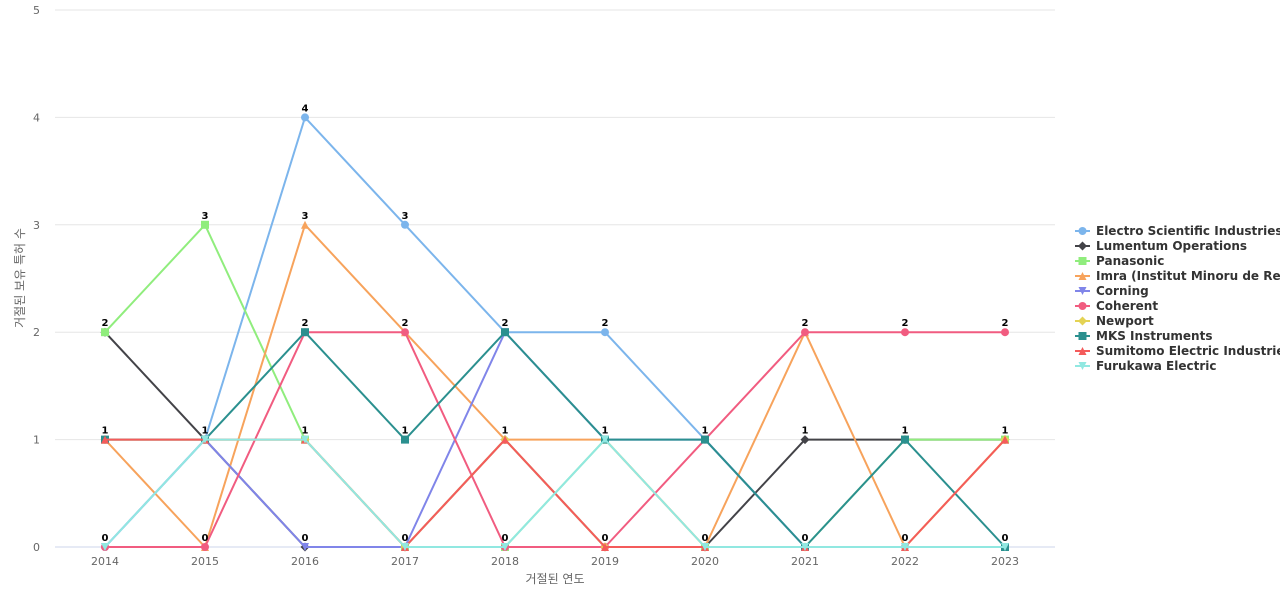 Image resolution: width=1280 pixels, height=600 pixels. I want to click on legend-item: Furukawa Electric, so click(1146, 366).